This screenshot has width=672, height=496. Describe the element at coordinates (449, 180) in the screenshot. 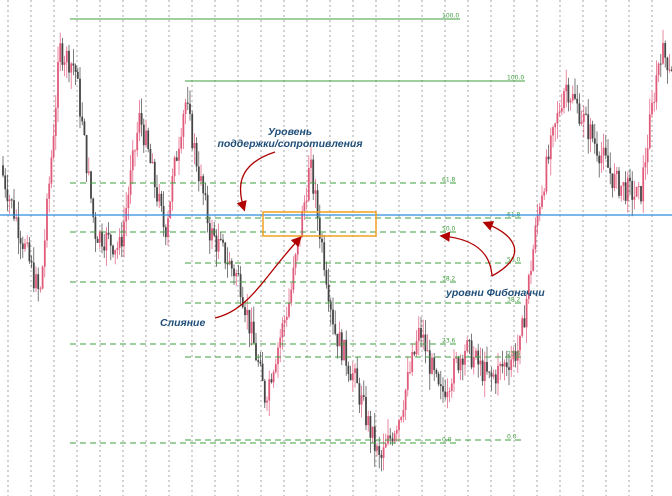

I see `fib-label: 61.8` at that location.